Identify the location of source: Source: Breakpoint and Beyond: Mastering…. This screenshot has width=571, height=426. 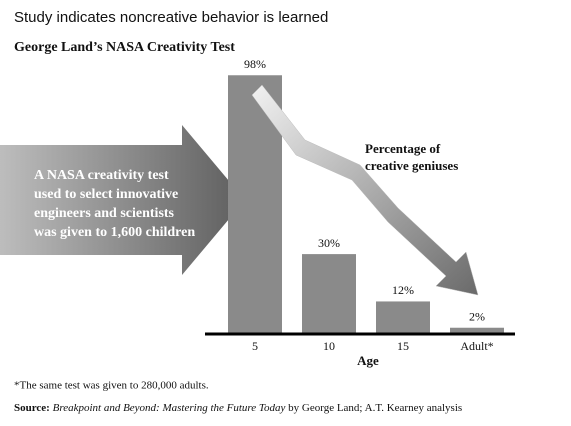
(238, 408).